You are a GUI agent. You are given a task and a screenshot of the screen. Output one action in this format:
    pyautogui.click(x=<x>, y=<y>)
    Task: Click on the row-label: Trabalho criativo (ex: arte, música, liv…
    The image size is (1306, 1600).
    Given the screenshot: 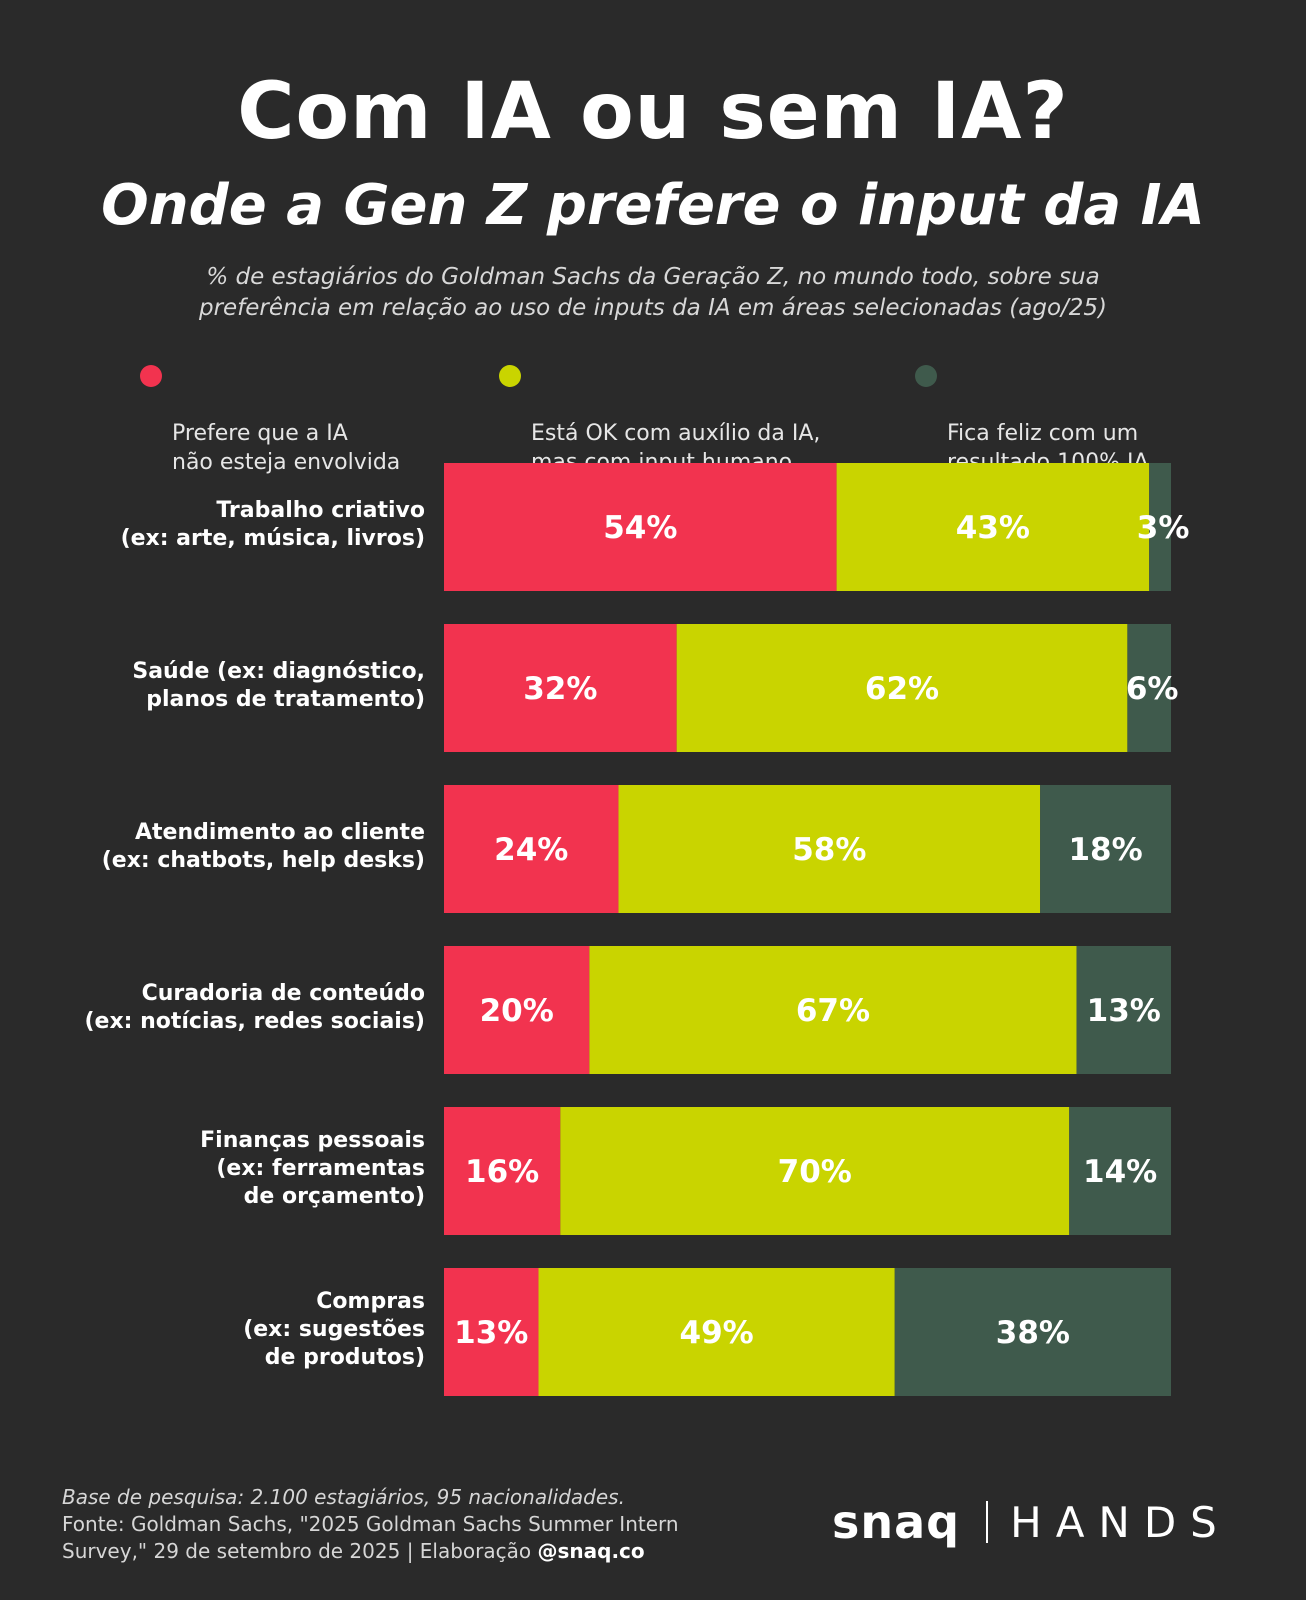 What is the action you would take?
    pyautogui.click(x=272, y=524)
    